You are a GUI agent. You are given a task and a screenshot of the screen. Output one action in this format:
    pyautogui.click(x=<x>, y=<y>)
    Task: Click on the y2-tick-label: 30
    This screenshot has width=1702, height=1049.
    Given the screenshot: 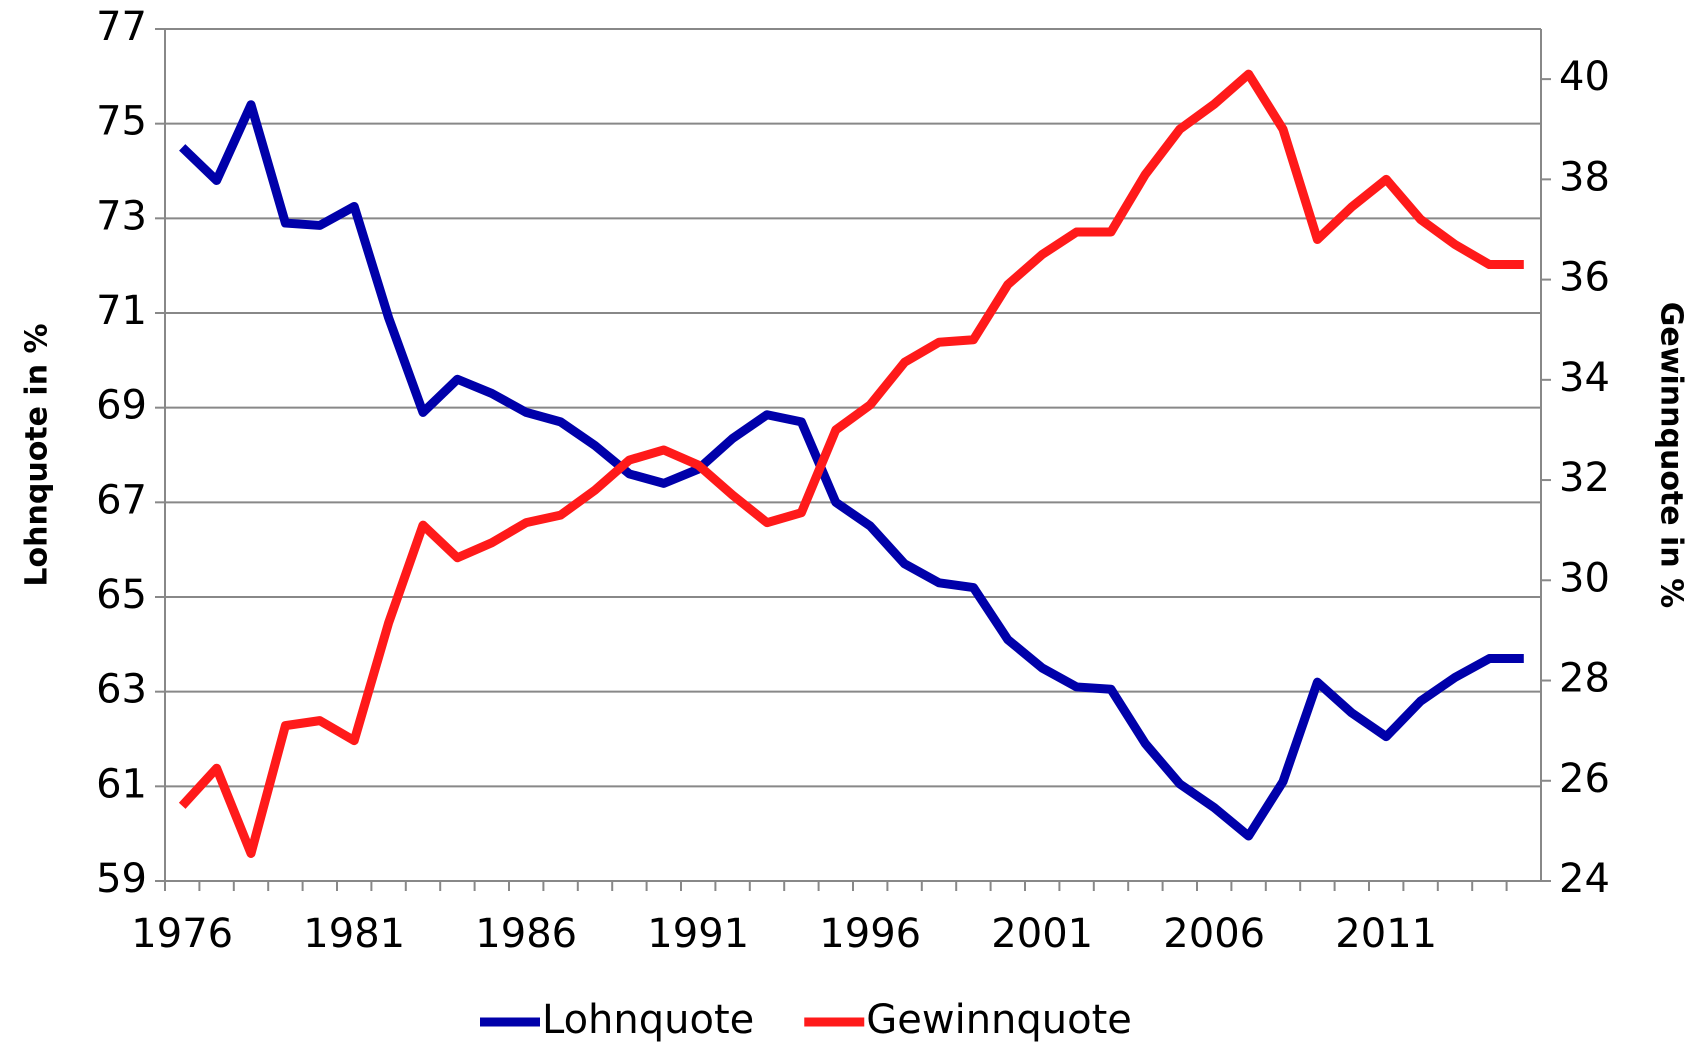 What is the action you would take?
    pyautogui.click(x=1584, y=578)
    